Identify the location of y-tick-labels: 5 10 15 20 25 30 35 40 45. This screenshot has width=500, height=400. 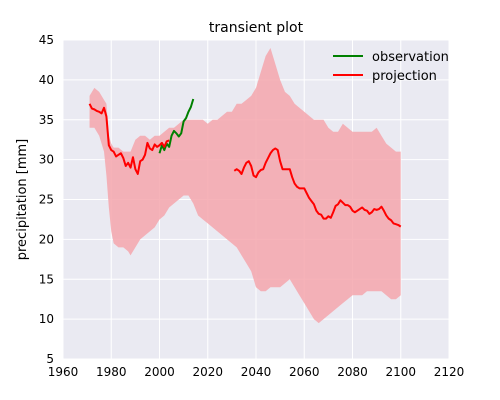
(46, 199).